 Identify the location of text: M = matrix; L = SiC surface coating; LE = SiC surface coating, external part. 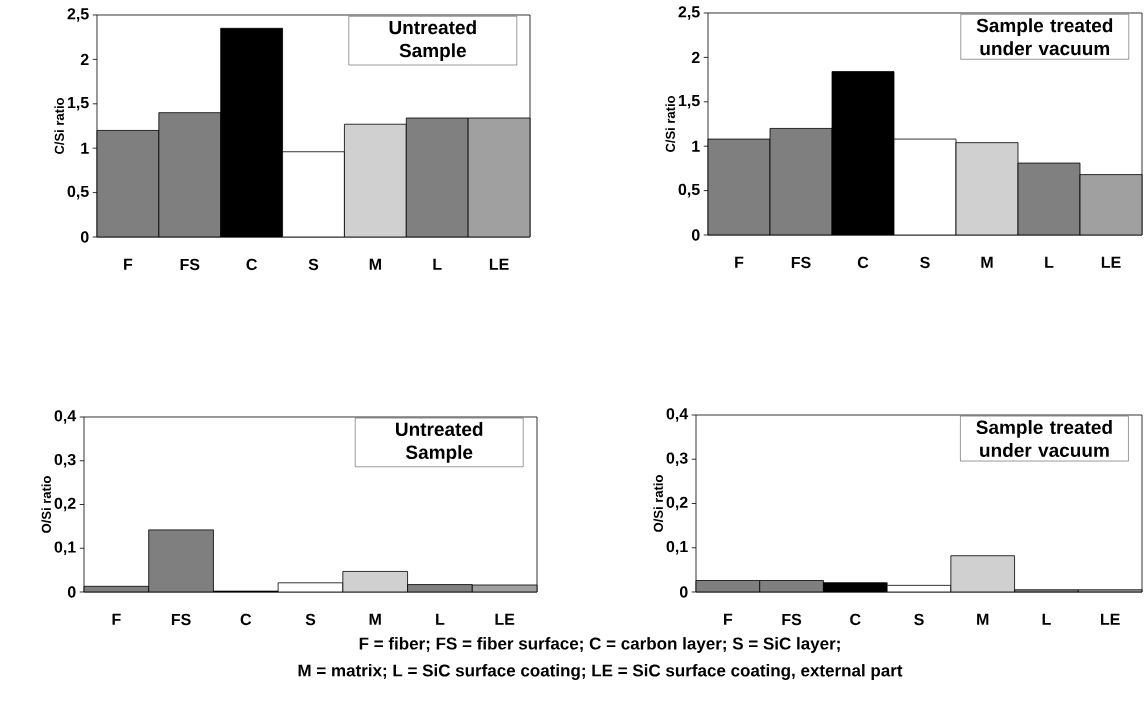
(600, 672).